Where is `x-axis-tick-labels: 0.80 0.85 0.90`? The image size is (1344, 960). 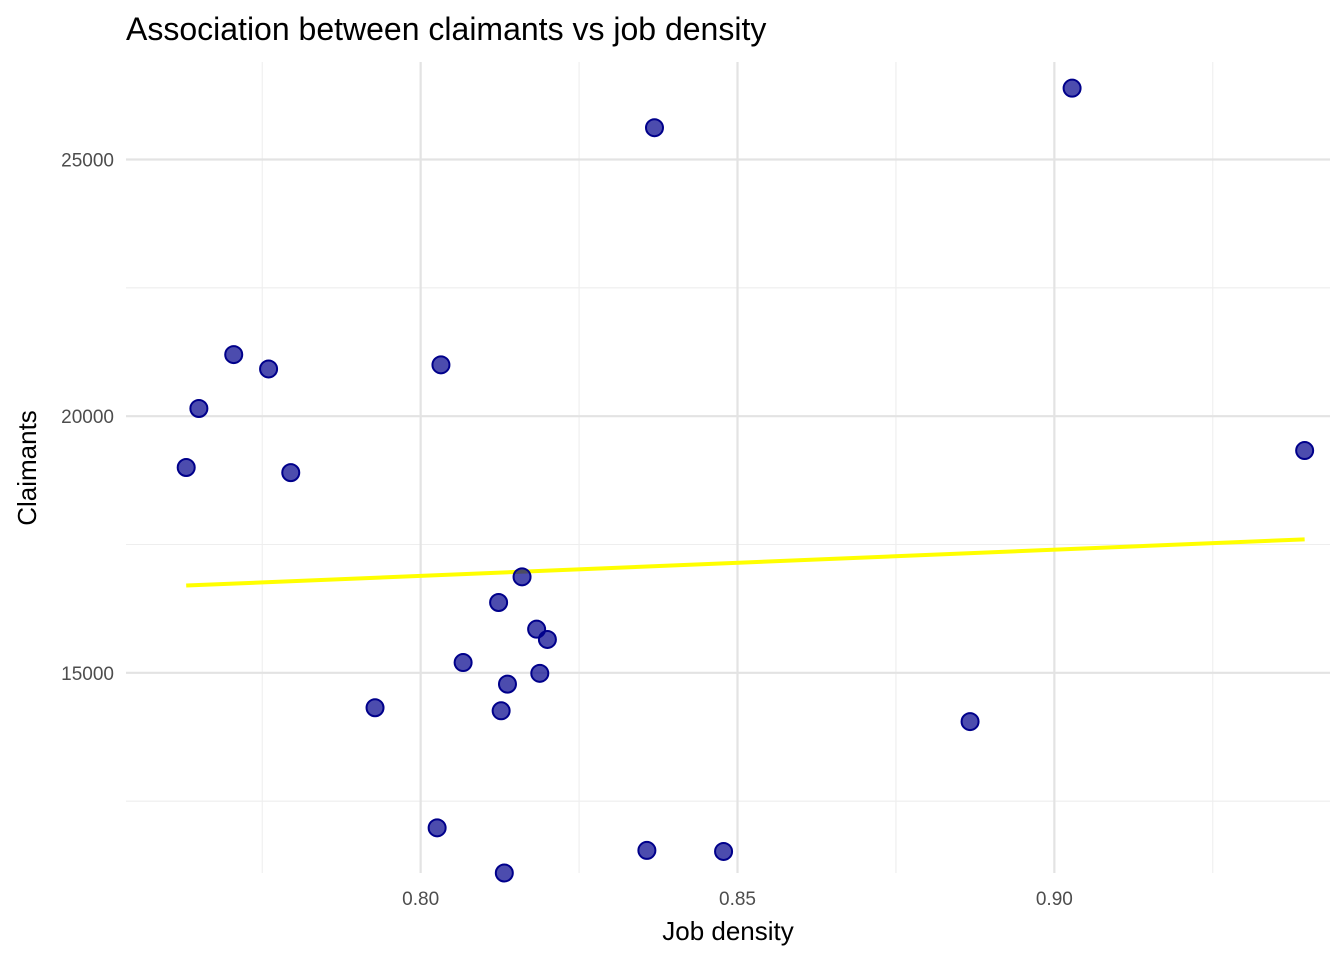
x-axis-tick-labels: 0.80 0.85 0.90 is located at coordinates (737, 899).